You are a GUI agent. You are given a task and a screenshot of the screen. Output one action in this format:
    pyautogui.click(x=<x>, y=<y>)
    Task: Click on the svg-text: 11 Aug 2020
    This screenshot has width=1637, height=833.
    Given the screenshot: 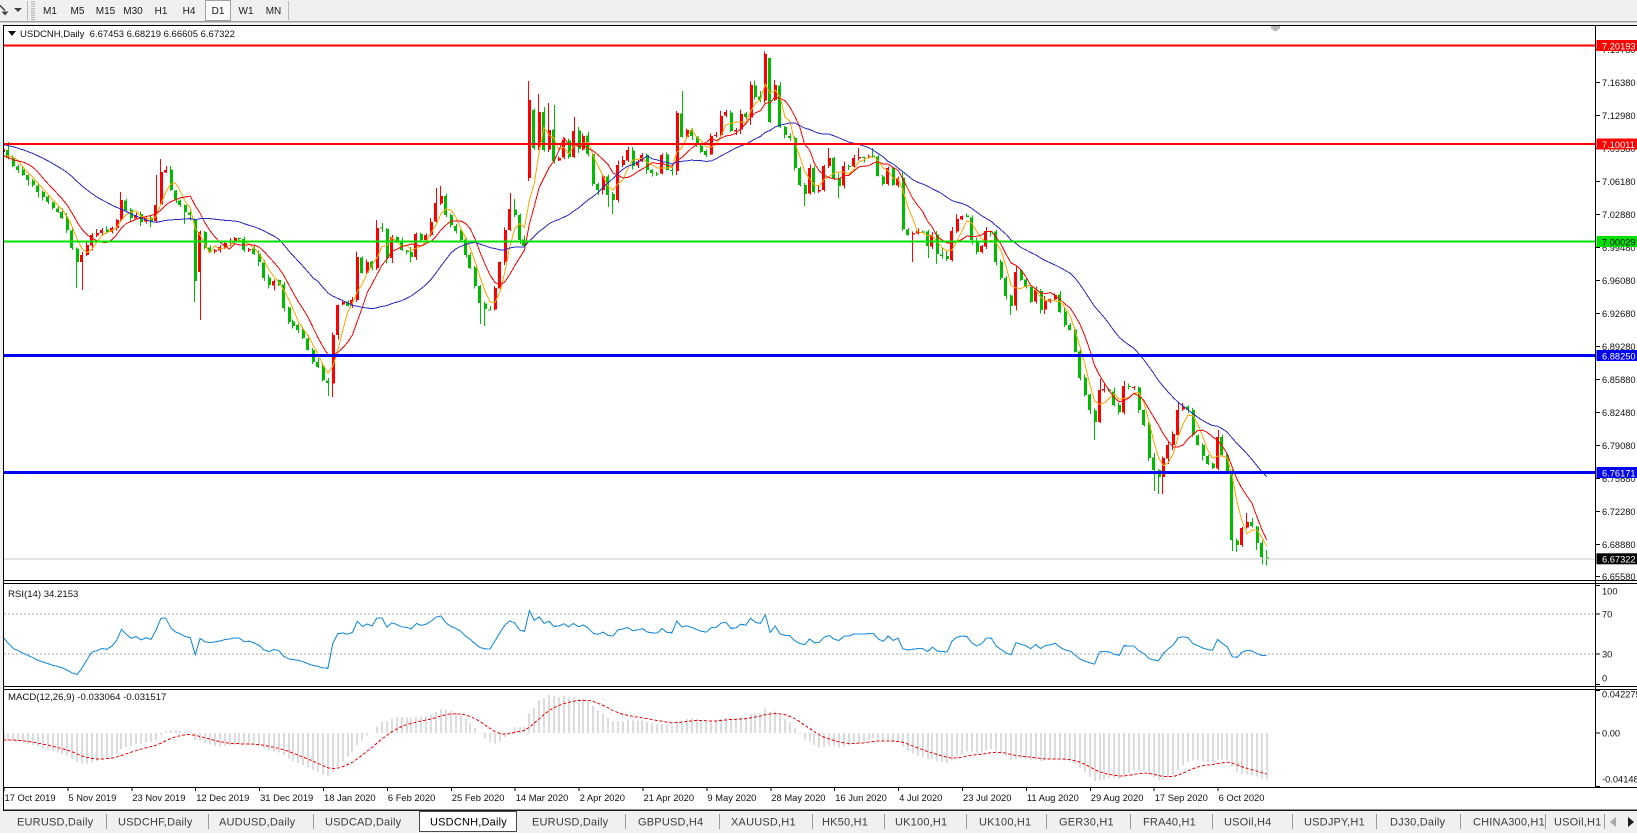 What is the action you would take?
    pyautogui.click(x=1053, y=797)
    